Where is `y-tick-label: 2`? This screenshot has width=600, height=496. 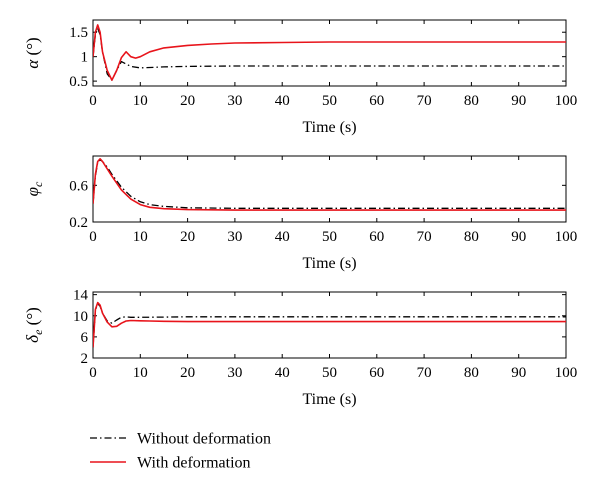 y-tick-label: 2 is located at coordinates (85, 359).